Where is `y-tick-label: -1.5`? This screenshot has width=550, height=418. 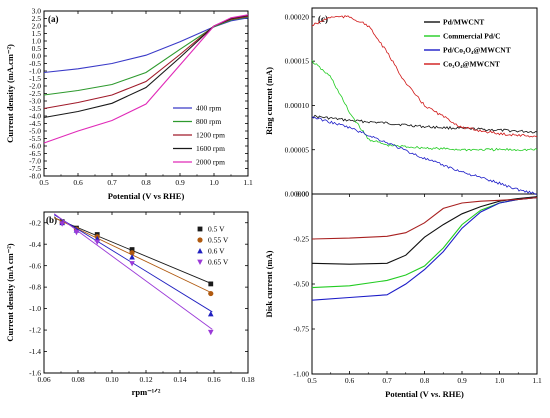 y-tick-label: -1.5 is located at coordinates (35, 78).